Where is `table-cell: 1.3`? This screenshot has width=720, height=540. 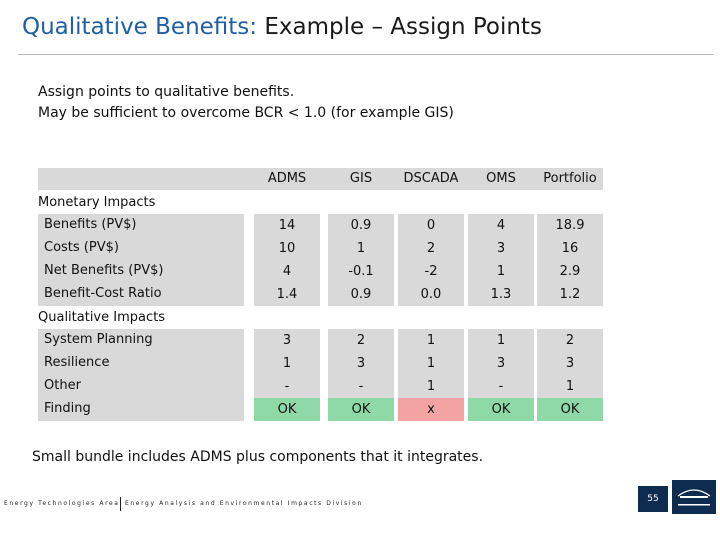
table-cell: 1.3 is located at coordinates (501, 294).